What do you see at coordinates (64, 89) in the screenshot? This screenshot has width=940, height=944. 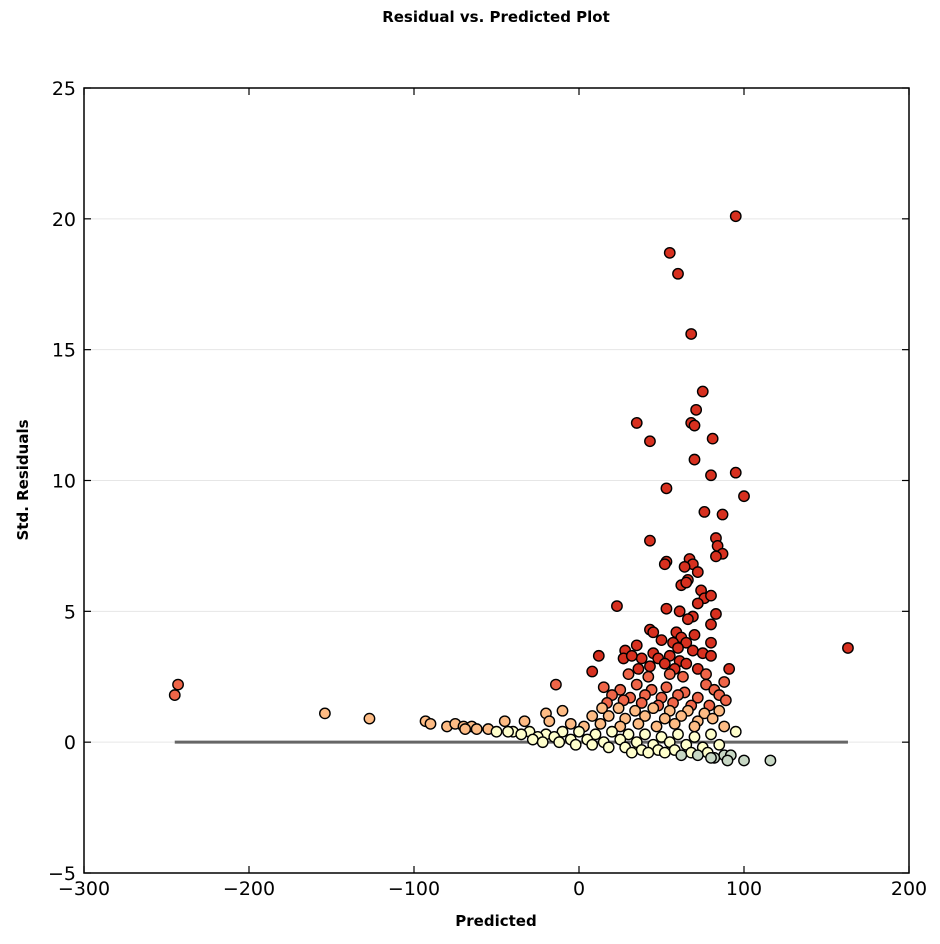 I see `y-tick-label: 25` at bounding box center [64, 89].